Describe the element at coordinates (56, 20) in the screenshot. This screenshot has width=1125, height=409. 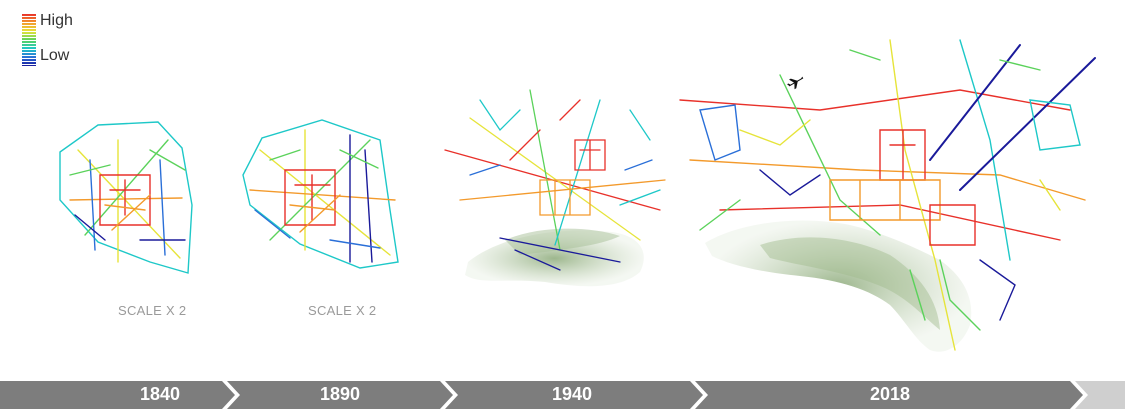
I see `legend-high-label: High` at that location.